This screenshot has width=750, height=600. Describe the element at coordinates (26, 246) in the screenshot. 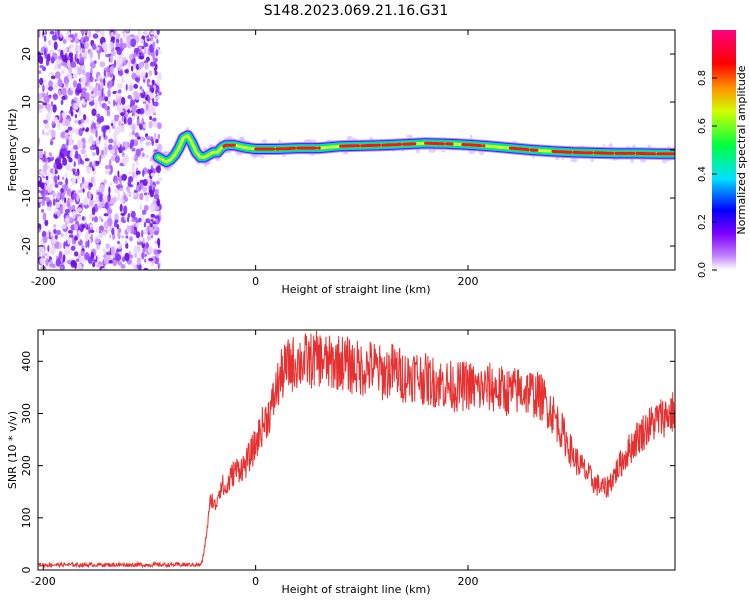

I see `spectrogram-ytick-label: -20` at that location.